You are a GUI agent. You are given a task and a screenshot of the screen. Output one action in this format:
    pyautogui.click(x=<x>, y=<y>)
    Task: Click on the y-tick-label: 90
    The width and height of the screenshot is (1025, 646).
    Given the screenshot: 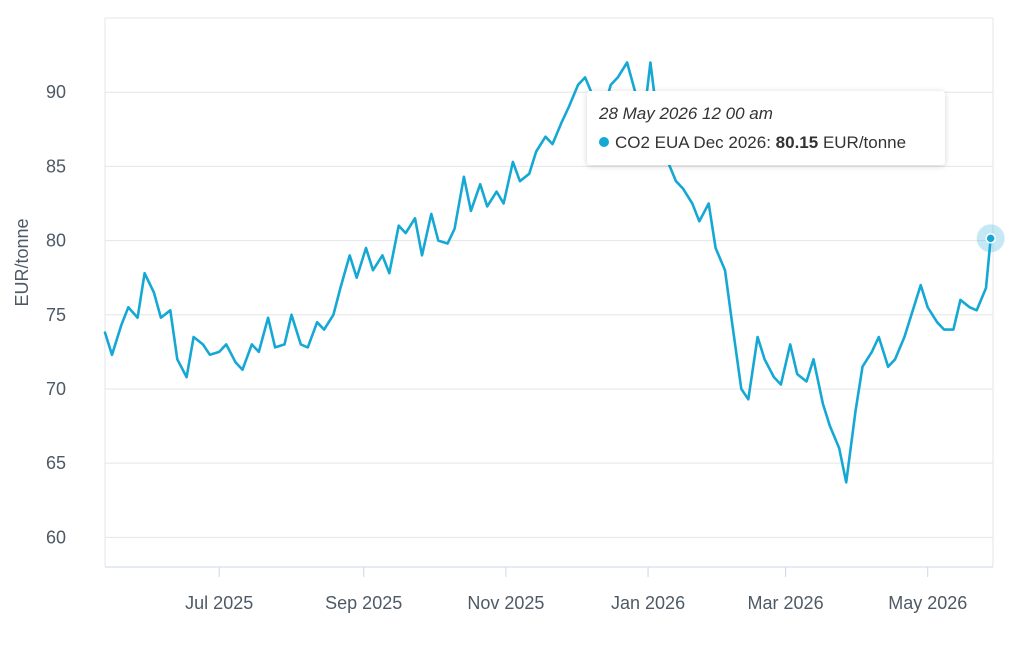 What is the action you would take?
    pyautogui.click(x=56, y=92)
    